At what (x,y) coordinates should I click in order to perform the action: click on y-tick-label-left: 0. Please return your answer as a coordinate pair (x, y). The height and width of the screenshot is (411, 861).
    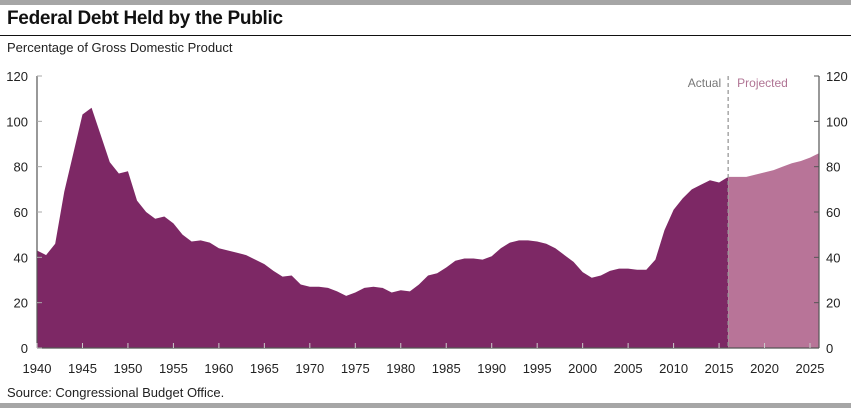
    Looking at the image, I should click on (24, 348).